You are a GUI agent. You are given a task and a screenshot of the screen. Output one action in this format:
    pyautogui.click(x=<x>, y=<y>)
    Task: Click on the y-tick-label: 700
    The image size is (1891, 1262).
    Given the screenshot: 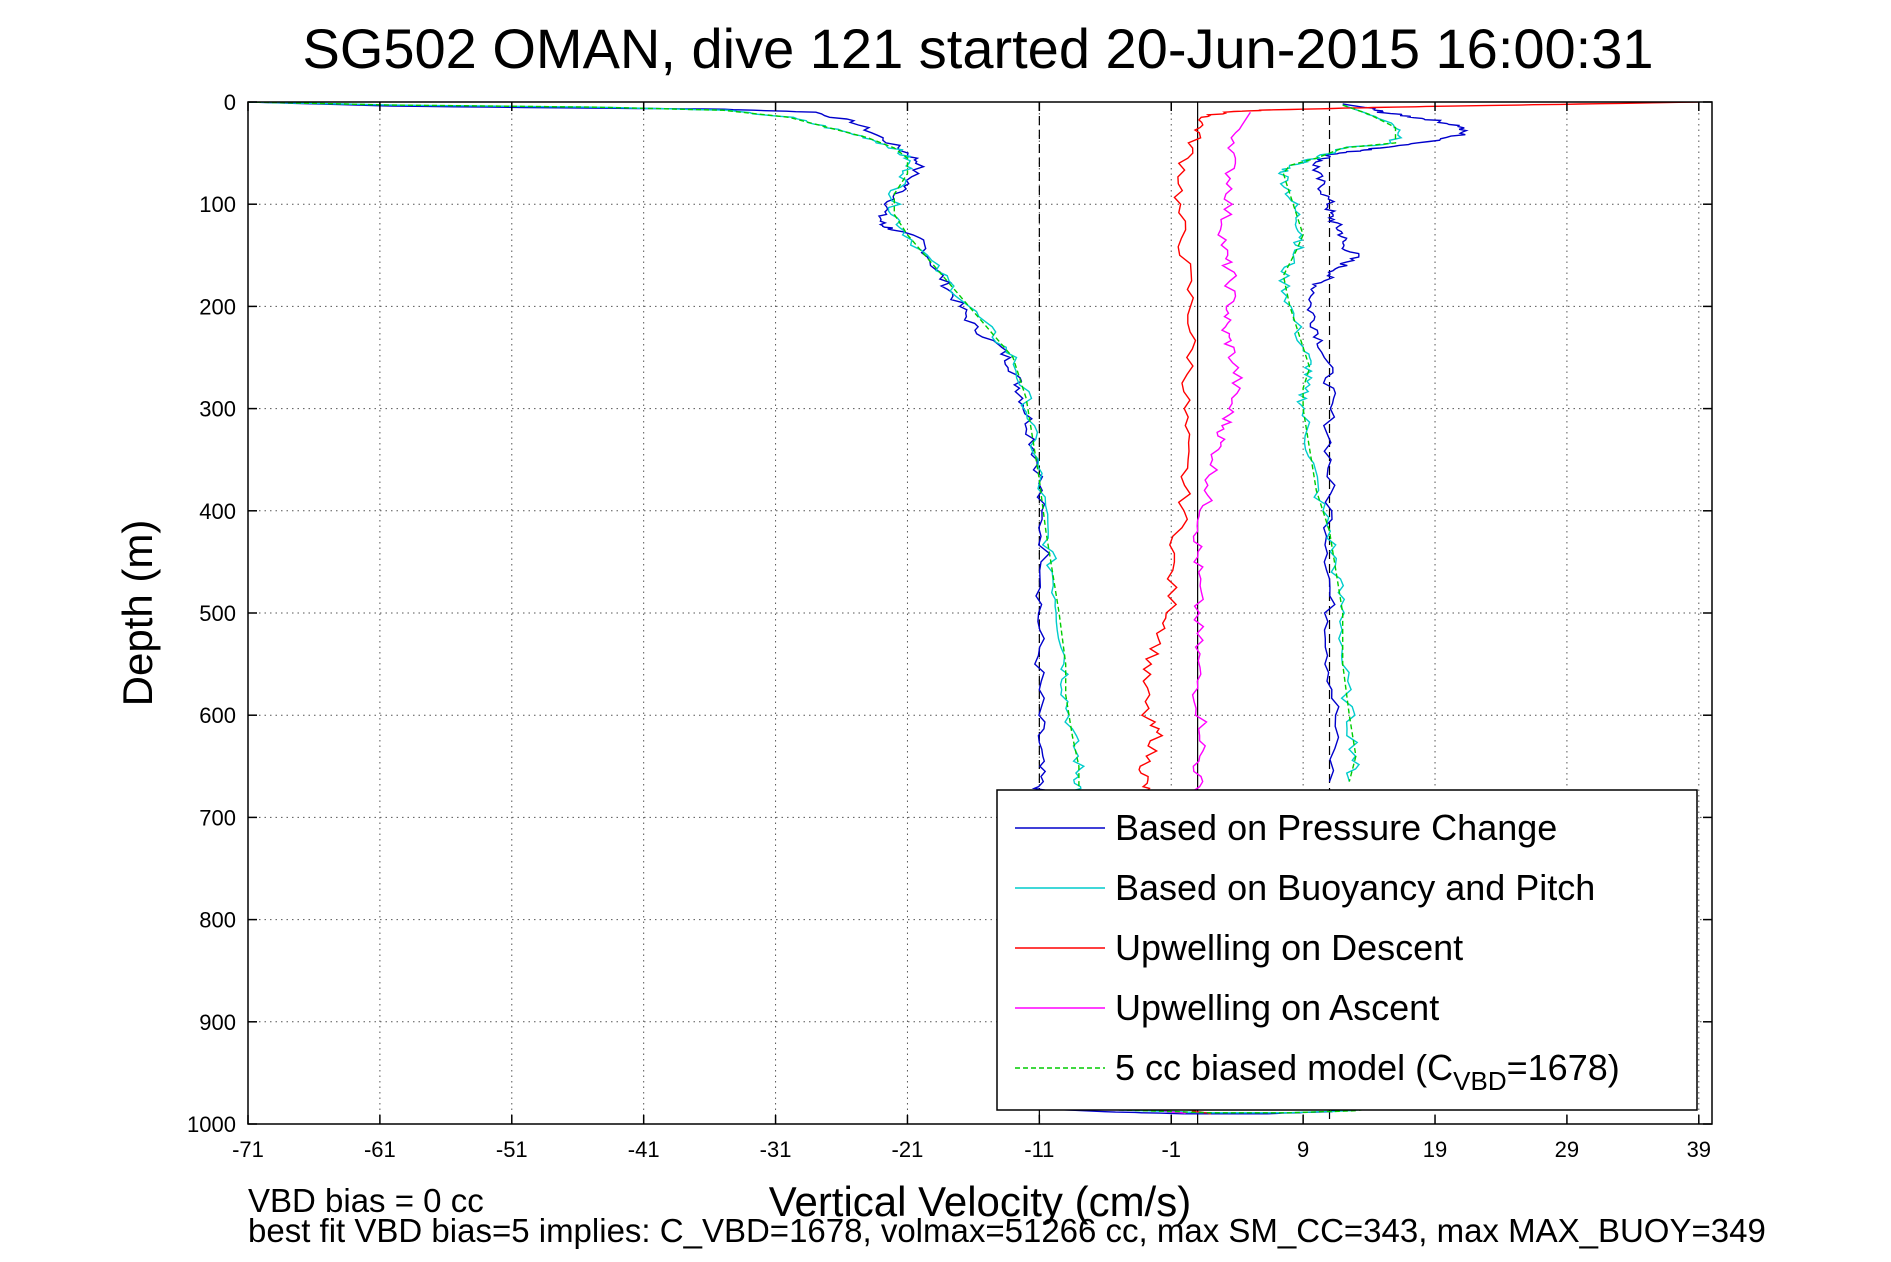 What is the action you would take?
    pyautogui.click(x=217, y=817)
    